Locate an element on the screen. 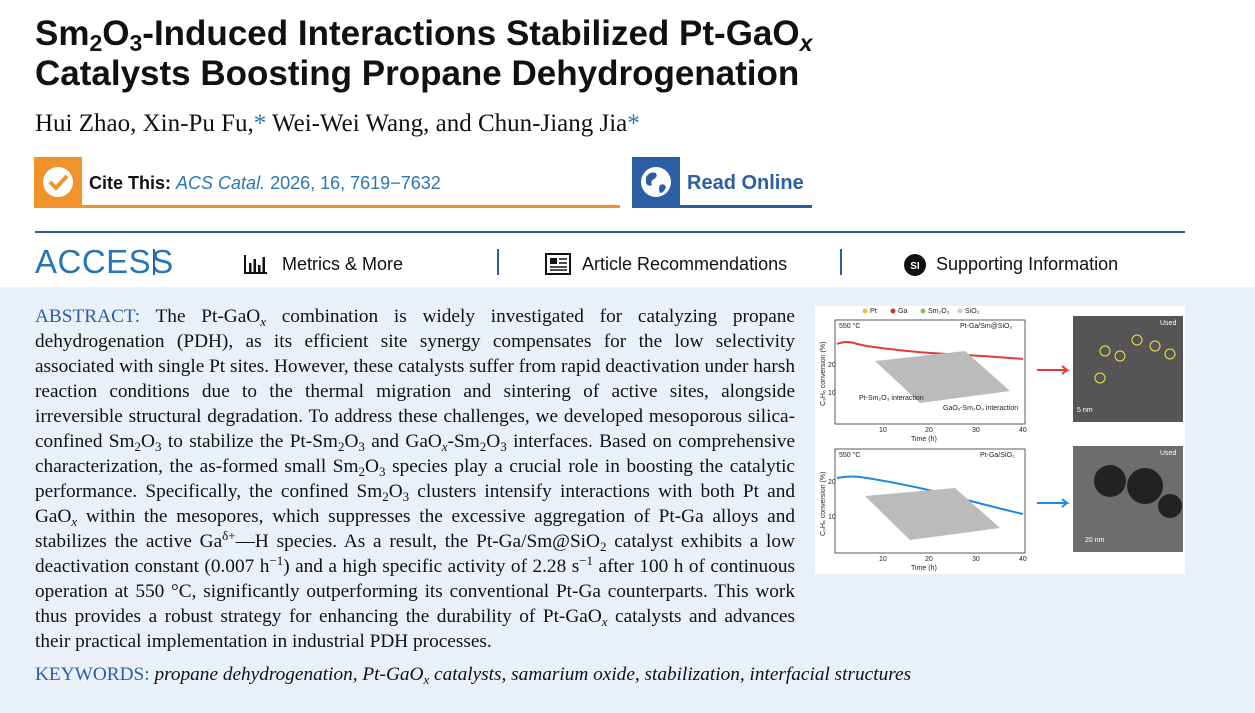 The width and height of the screenshot is (1255, 713). globe-icon is located at coordinates (656, 182).